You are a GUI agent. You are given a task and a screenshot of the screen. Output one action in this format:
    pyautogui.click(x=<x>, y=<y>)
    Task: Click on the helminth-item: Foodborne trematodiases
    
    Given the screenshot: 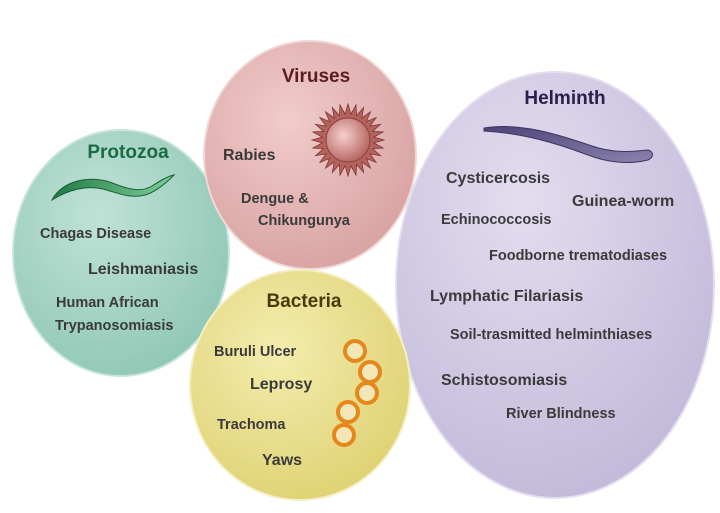 What is the action you would take?
    pyautogui.click(x=578, y=256)
    